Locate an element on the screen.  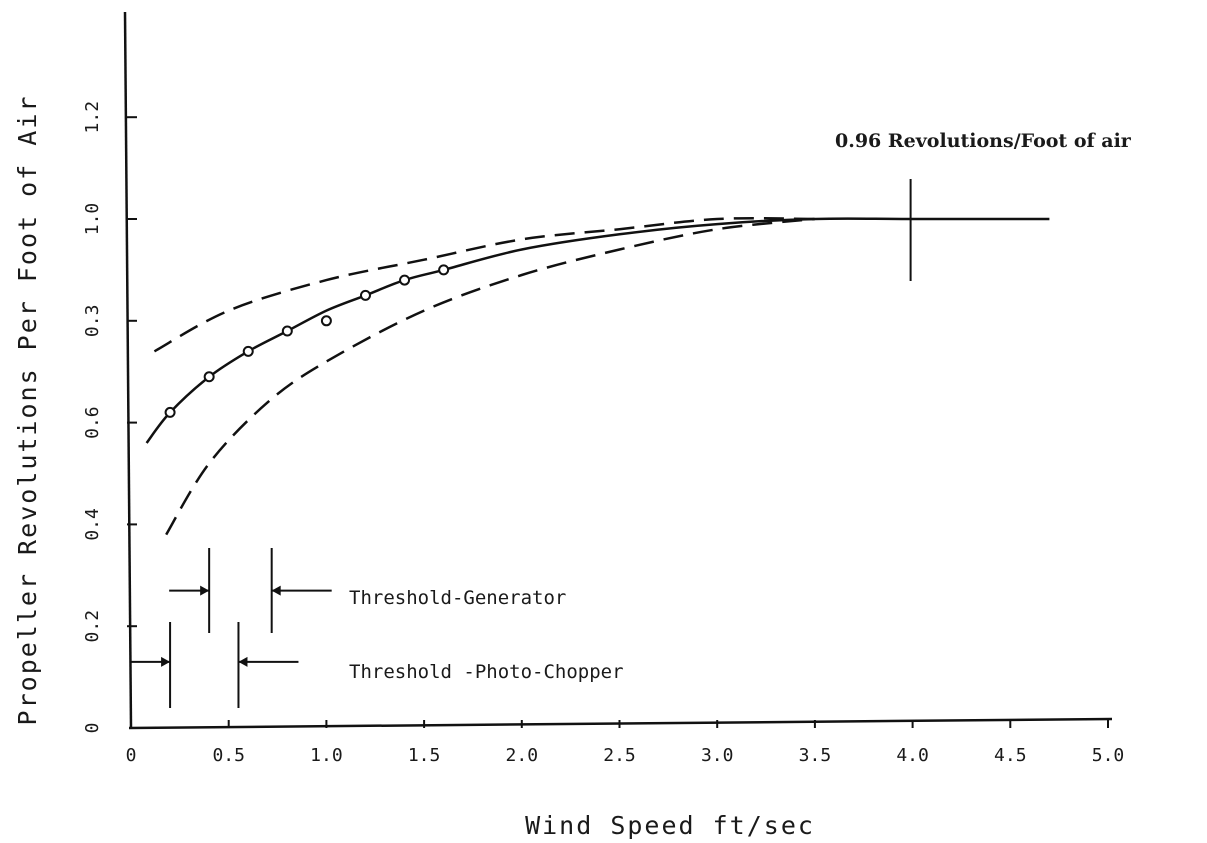
y-axis-title: Propeller Revolutions Per Foot of Air is located at coordinates (27, 410).